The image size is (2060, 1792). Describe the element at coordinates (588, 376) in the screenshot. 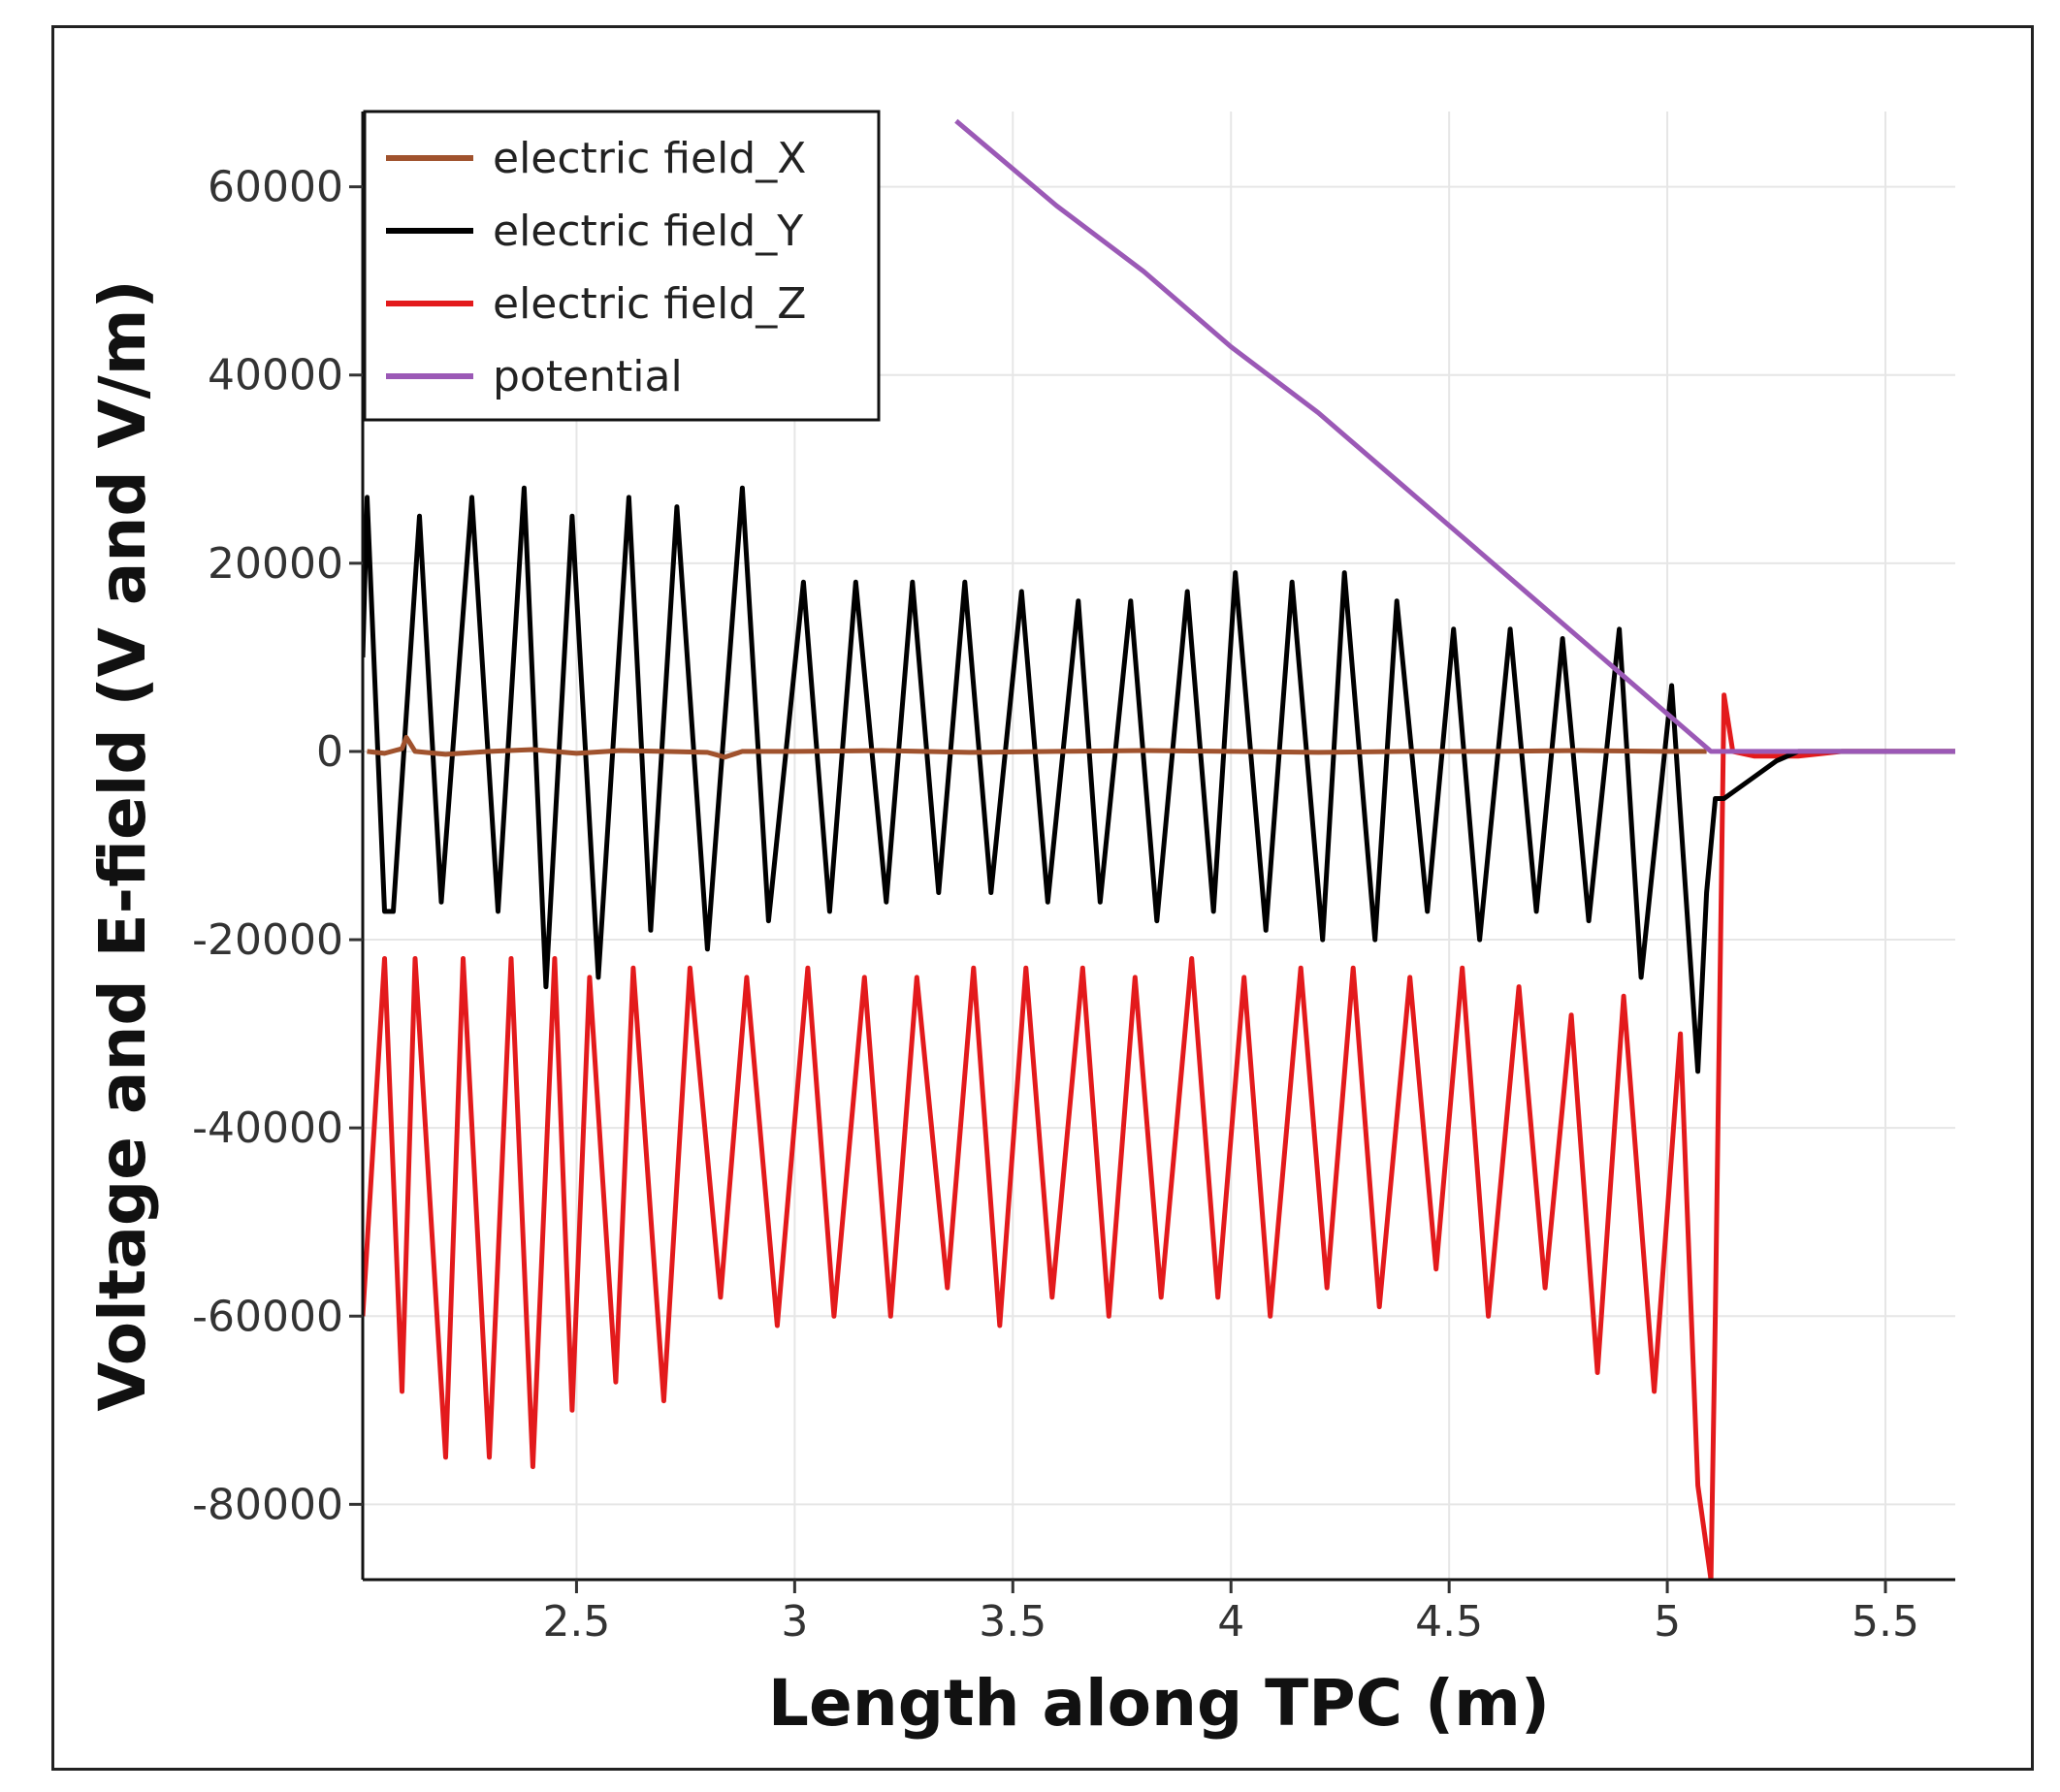

I see `legend-label-potential: potential` at that location.